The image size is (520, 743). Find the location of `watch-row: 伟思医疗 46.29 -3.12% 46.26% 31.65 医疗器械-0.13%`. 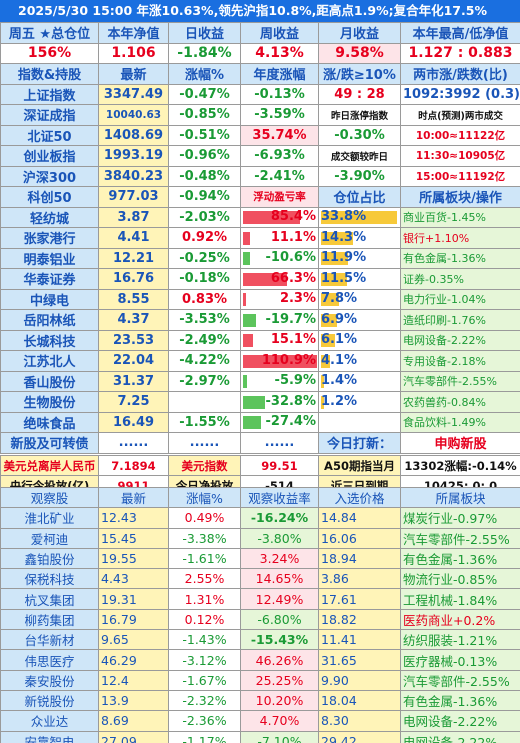

watch-row: 伟思医疗 46.29 -3.12% 46.26% 31.65 医疗器械-0.13% is located at coordinates (260, 660).